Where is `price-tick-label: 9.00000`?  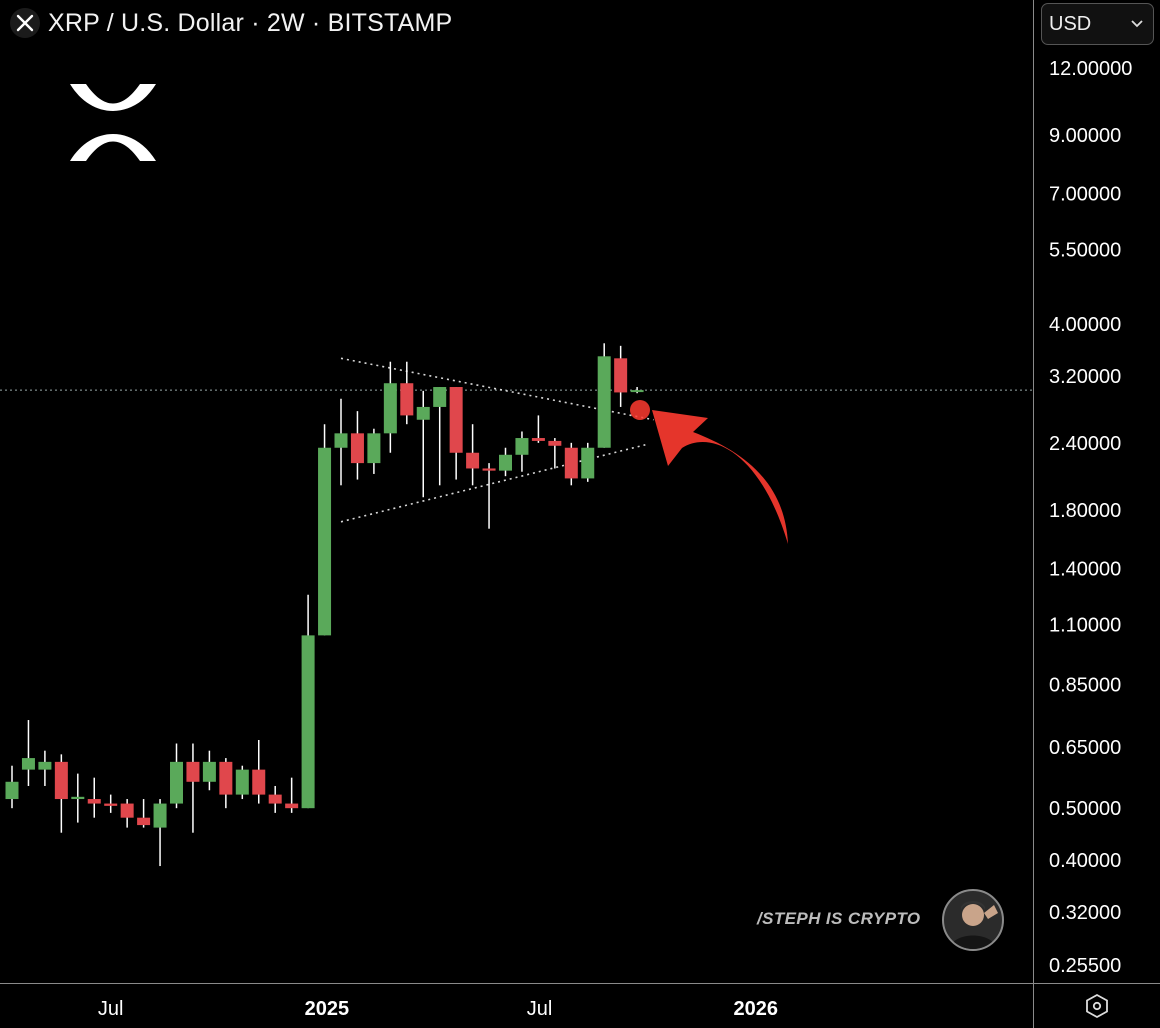 price-tick-label: 9.00000 is located at coordinates (1085, 136).